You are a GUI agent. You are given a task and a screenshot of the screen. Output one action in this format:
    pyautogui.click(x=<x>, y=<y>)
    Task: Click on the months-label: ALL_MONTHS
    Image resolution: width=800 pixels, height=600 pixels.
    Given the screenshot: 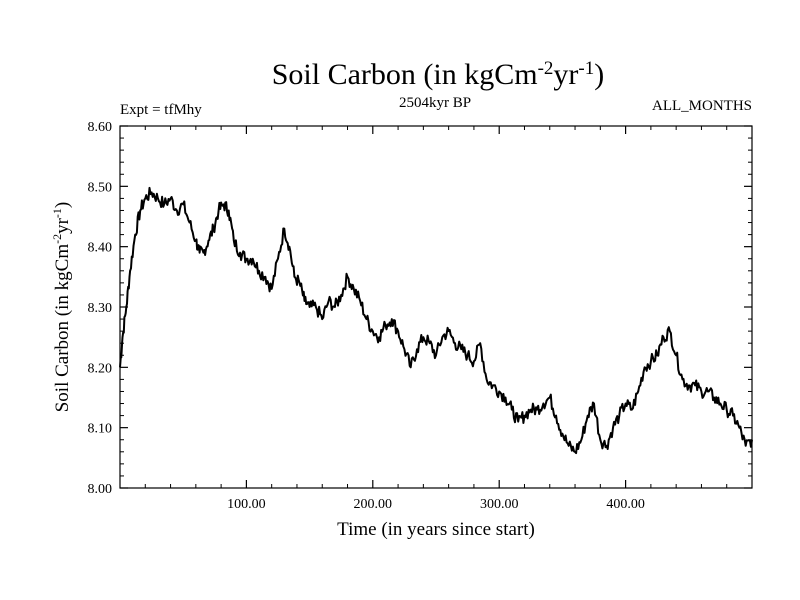 What is the action you would take?
    pyautogui.click(x=702, y=106)
    